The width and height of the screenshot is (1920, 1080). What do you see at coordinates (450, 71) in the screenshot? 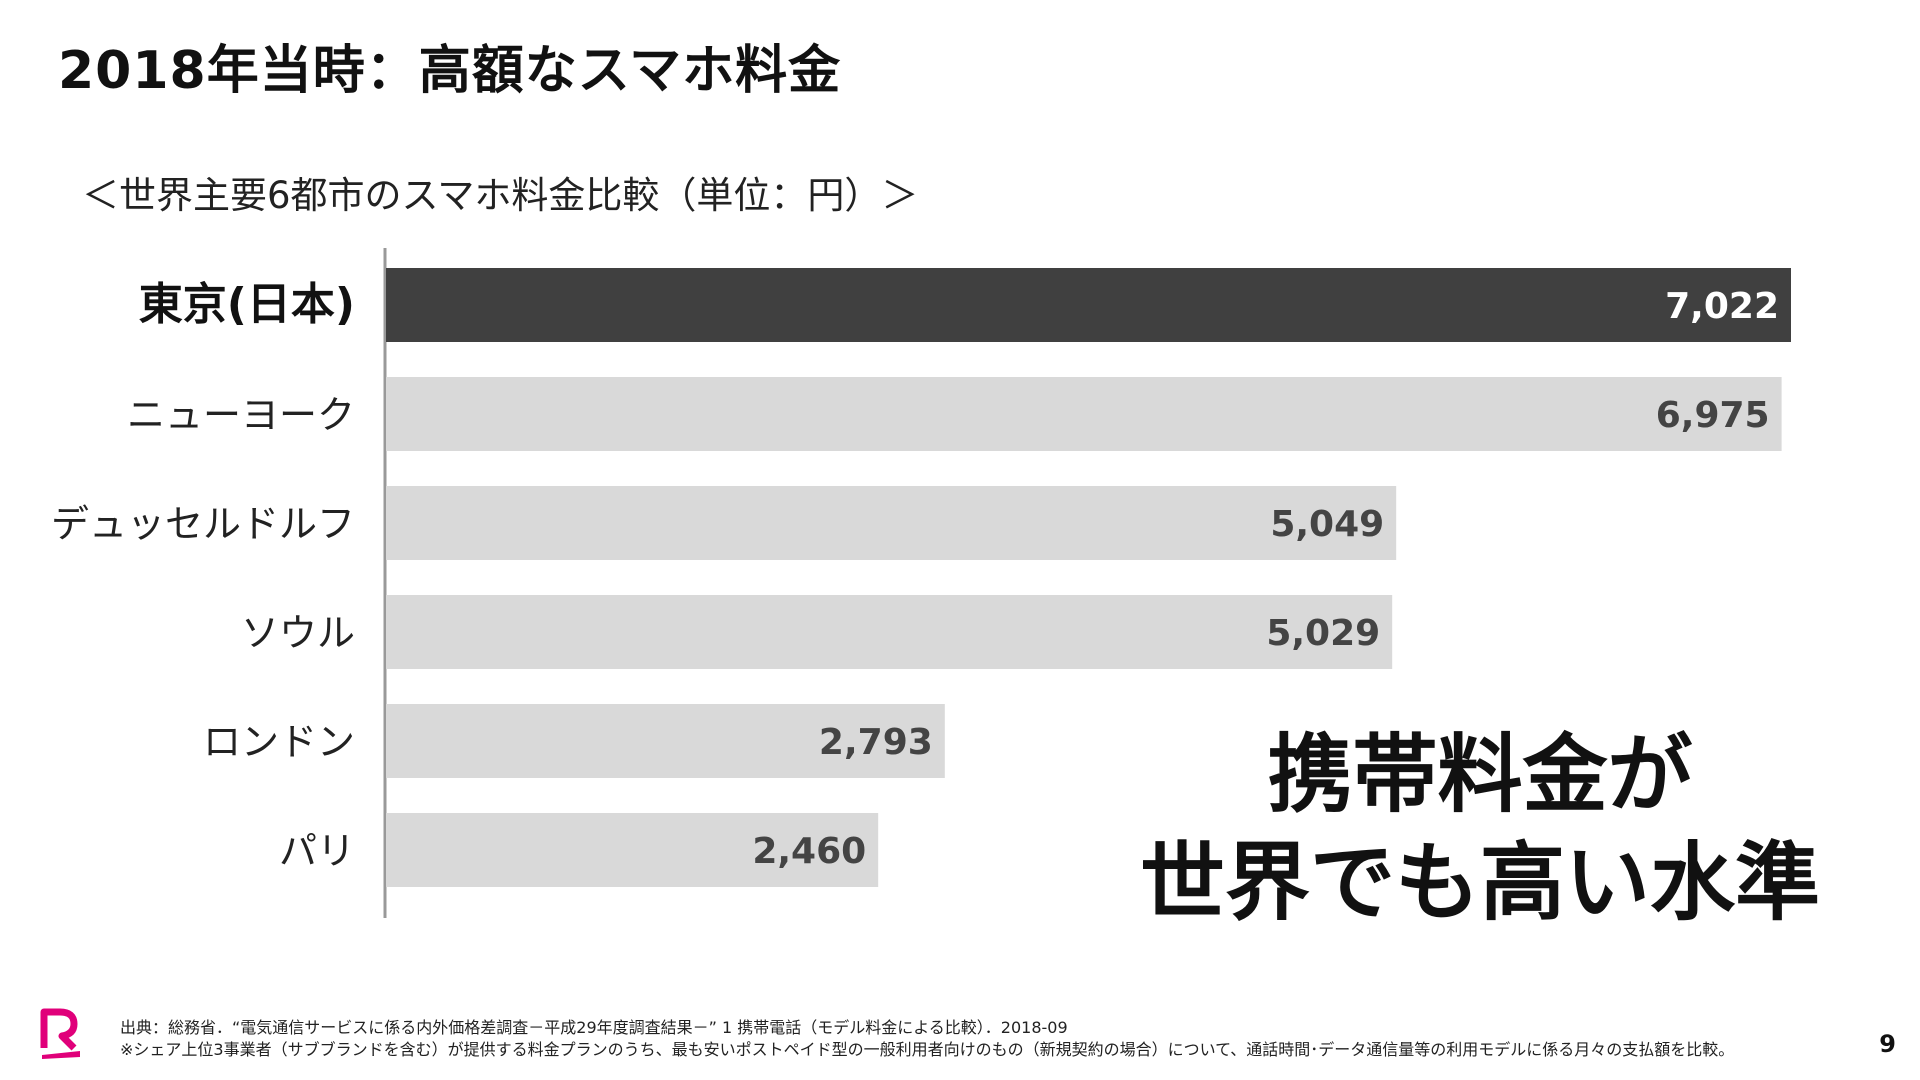
I see `slide-title: 2018年当時：高額なスマホ料金` at bounding box center [450, 71].